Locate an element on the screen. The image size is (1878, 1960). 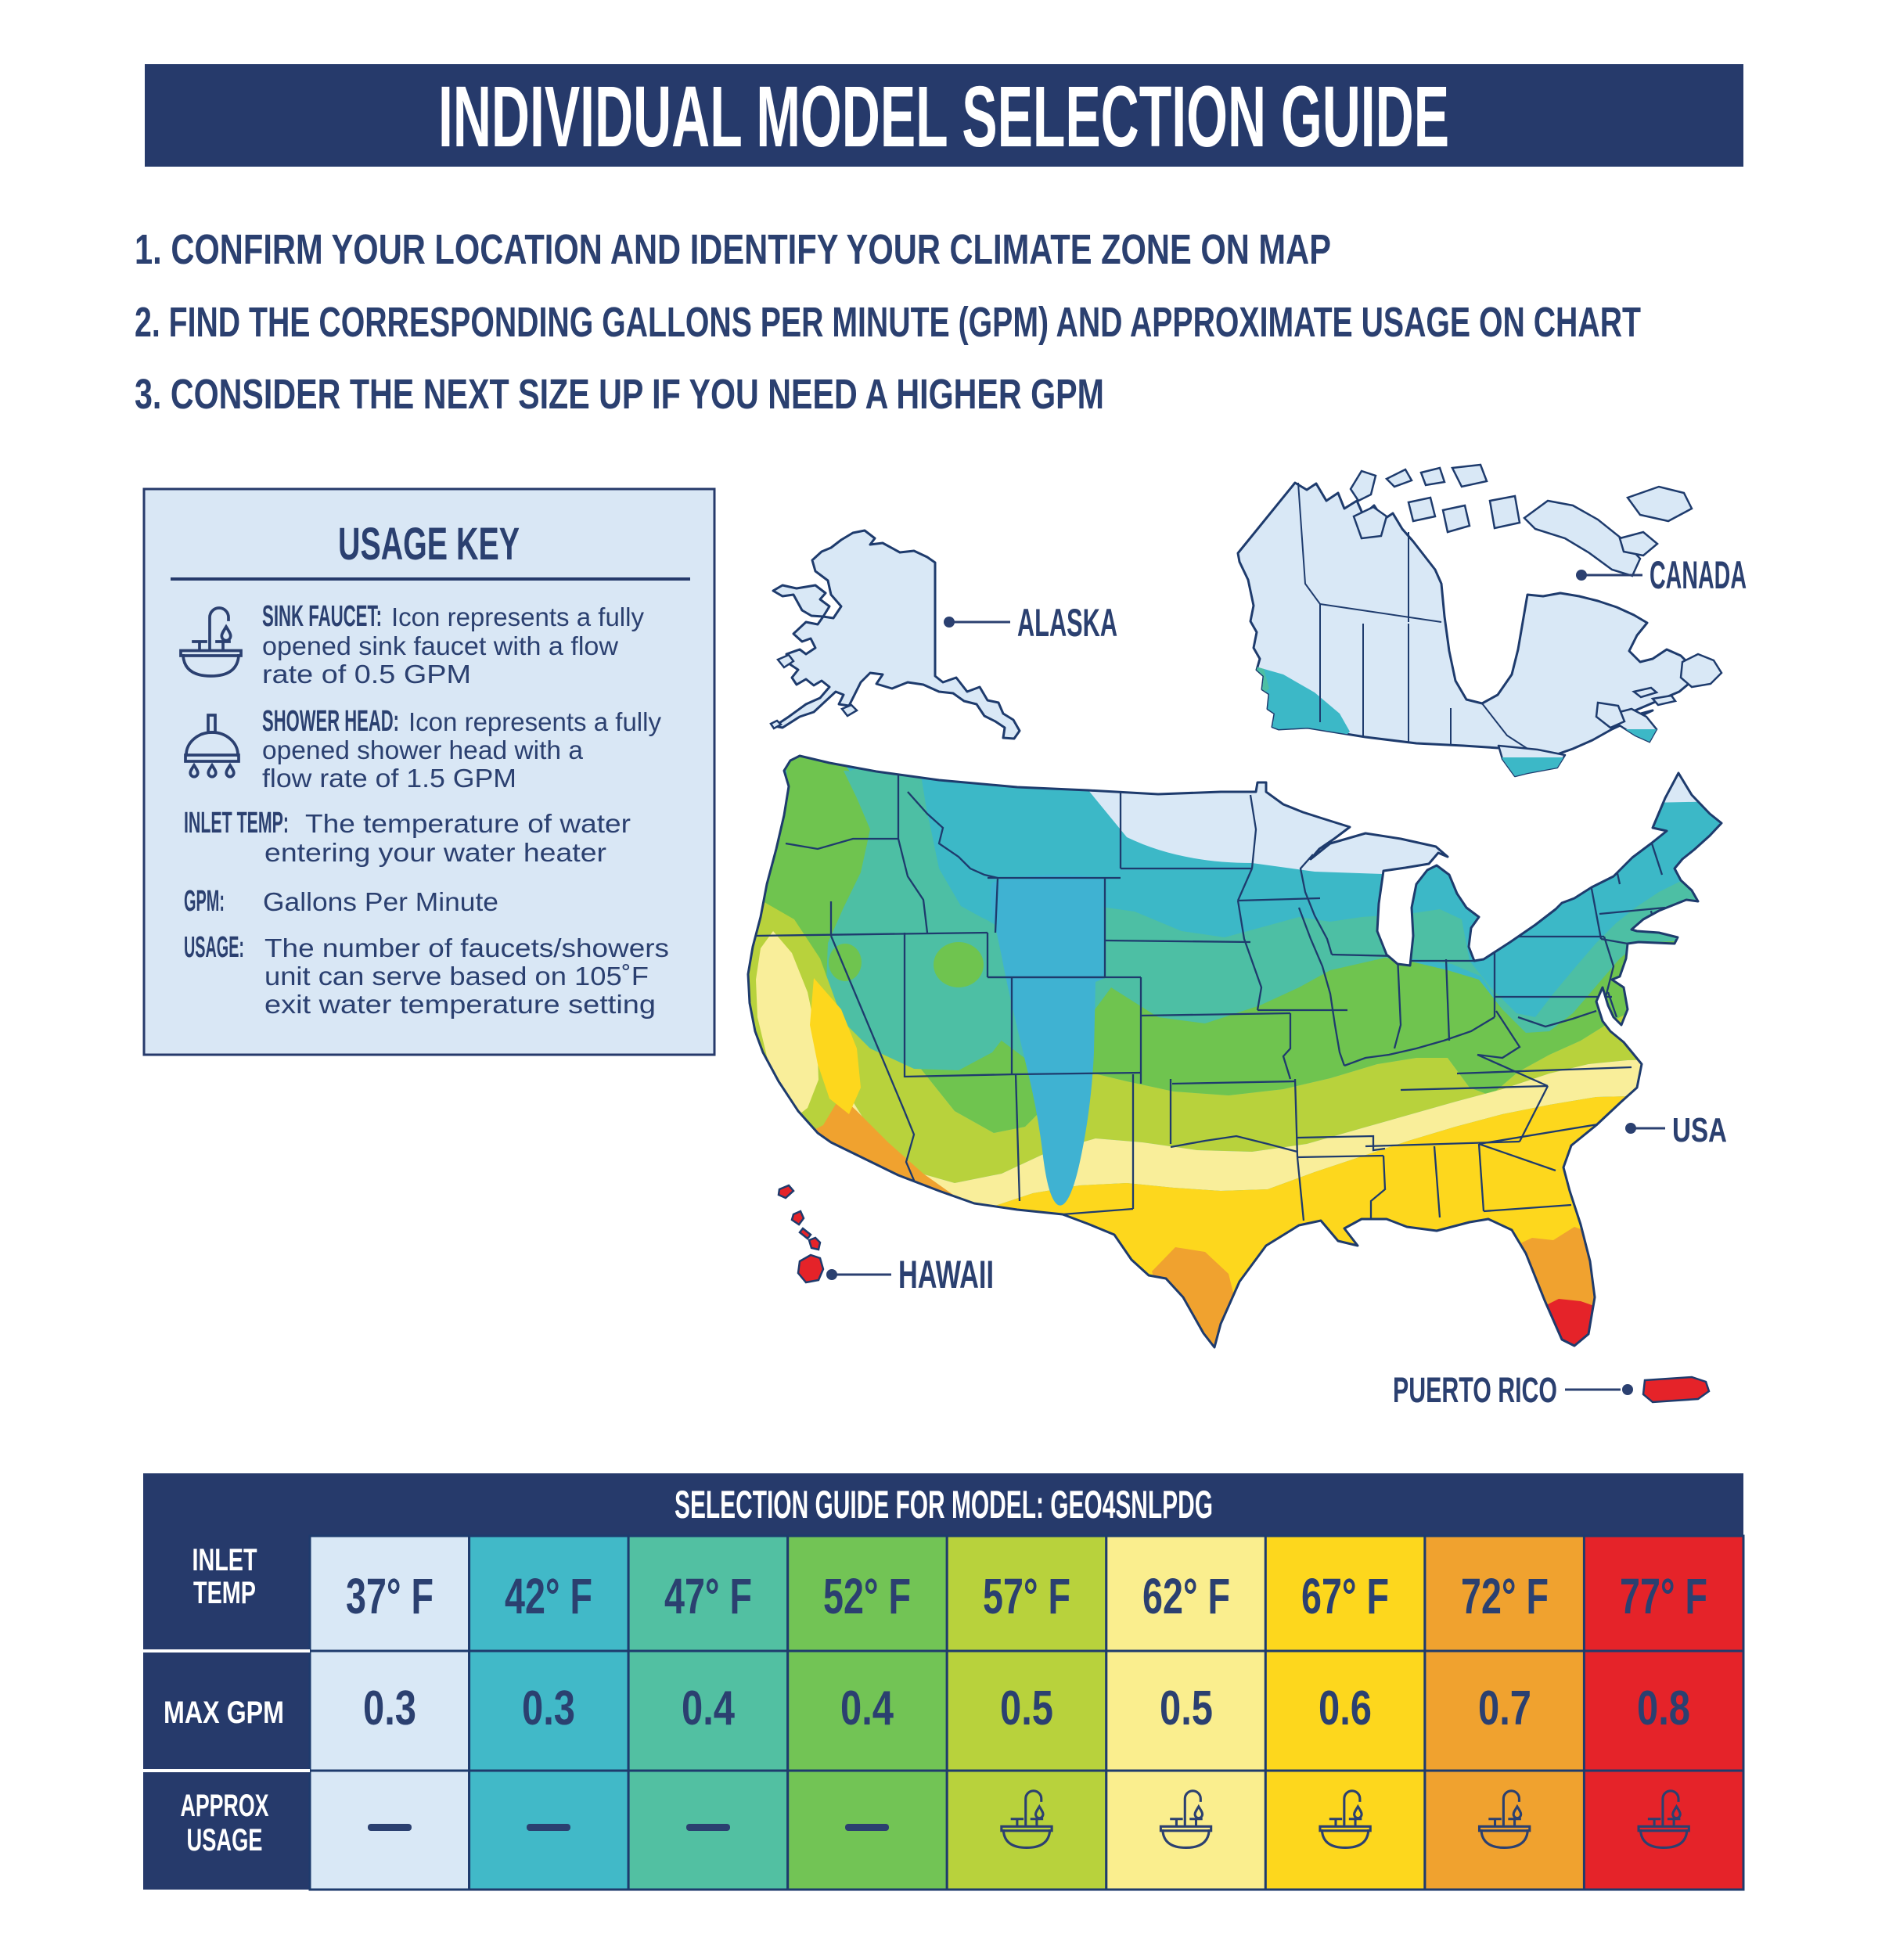
svg-text: 47° F is located at coordinates (708, 1596).